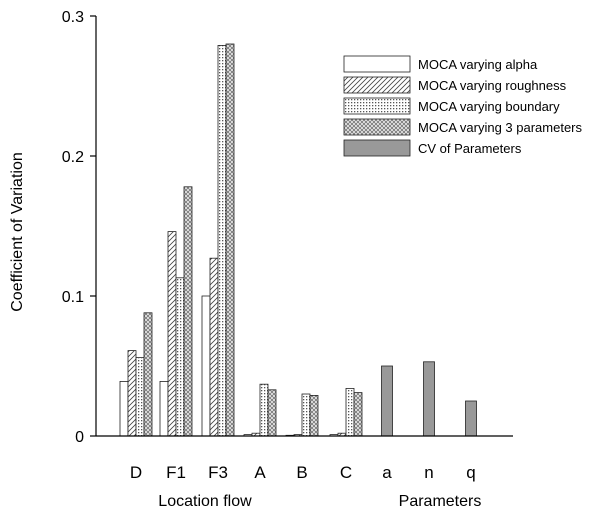 The image size is (616, 517). What do you see at coordinates (260, 472) in the screenshot?
I see `x-tick-label: A` at bounding box center [260, 472].